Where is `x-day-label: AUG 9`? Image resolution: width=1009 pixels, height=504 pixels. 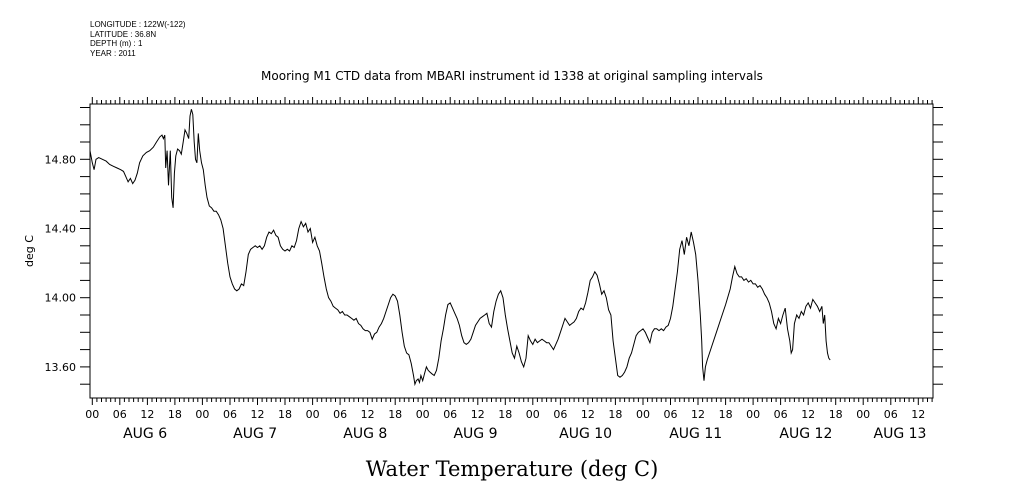
x-day-label: AUG 9 is located at coordinates (475, 434).